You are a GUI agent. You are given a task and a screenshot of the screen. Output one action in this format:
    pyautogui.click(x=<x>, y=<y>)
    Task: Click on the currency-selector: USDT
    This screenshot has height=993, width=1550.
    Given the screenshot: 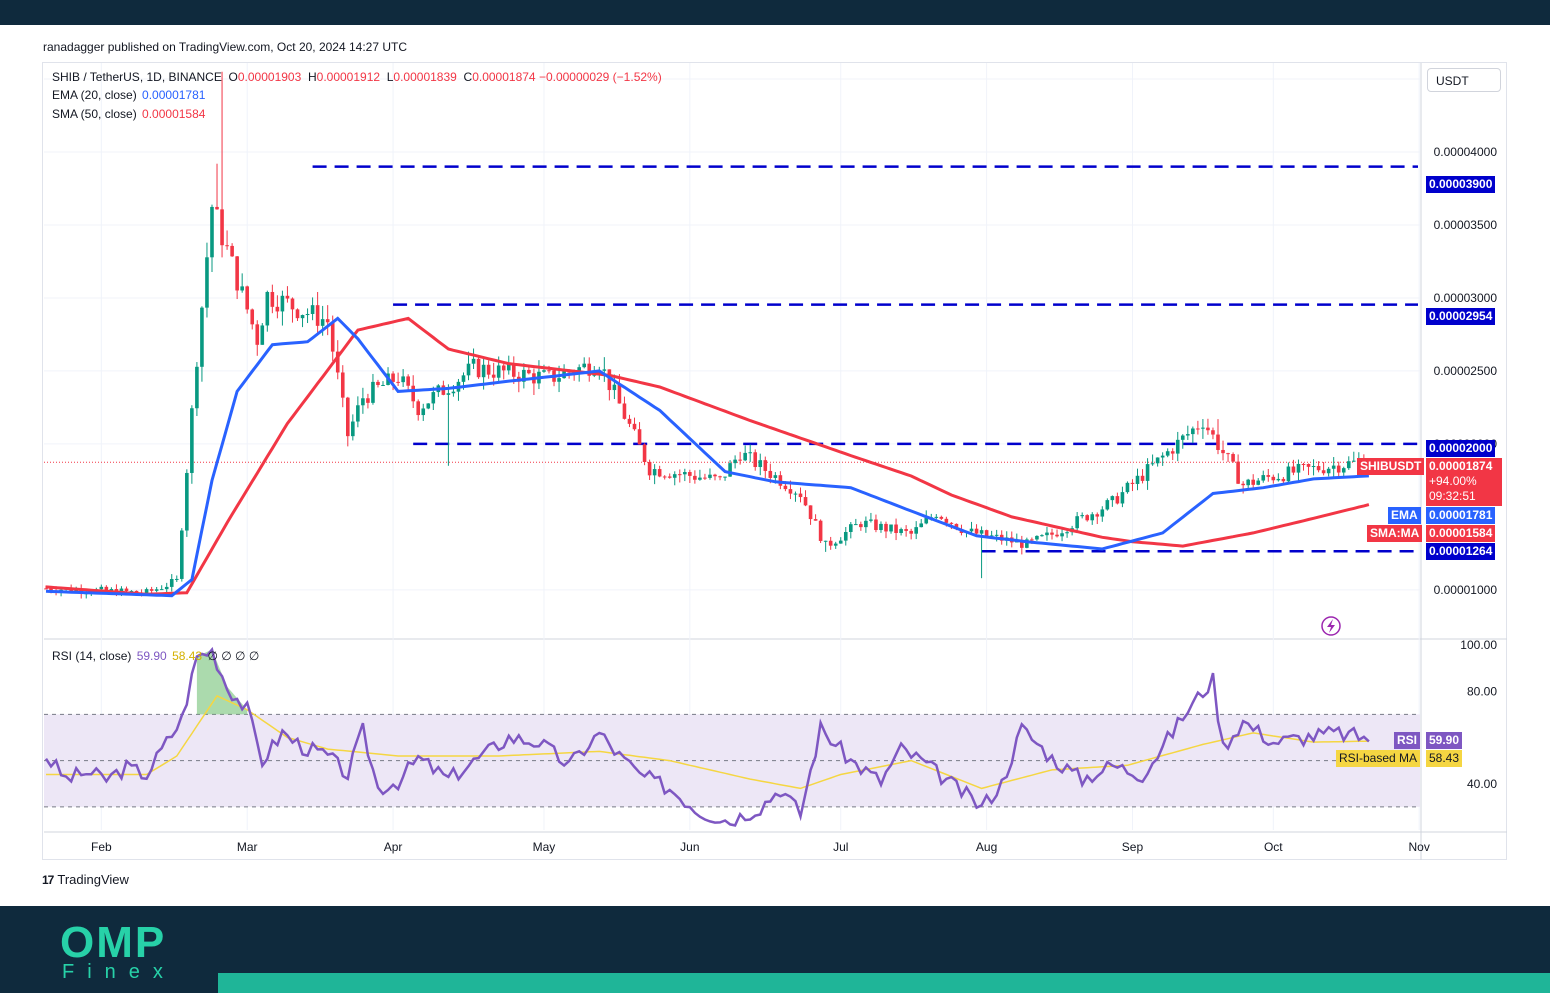 What is the action you would take?
    pyautogui.click(x=1464, y=80)
    